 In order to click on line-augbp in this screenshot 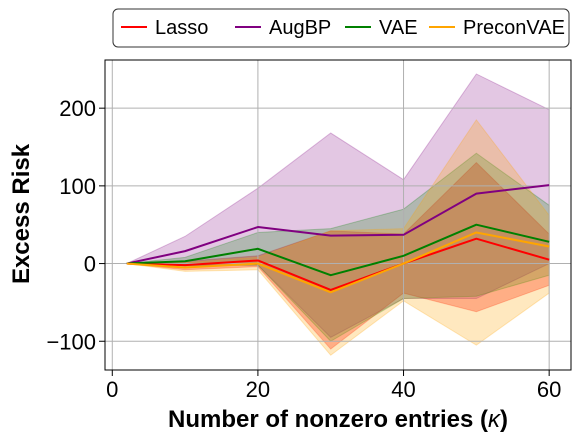, I will do `click(338, 224)`.